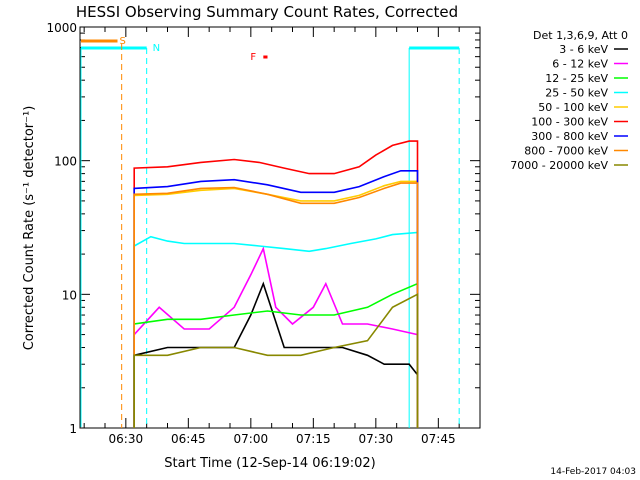 The image size is (640, 480). I want to click on night-label: N, so click(156, 48).